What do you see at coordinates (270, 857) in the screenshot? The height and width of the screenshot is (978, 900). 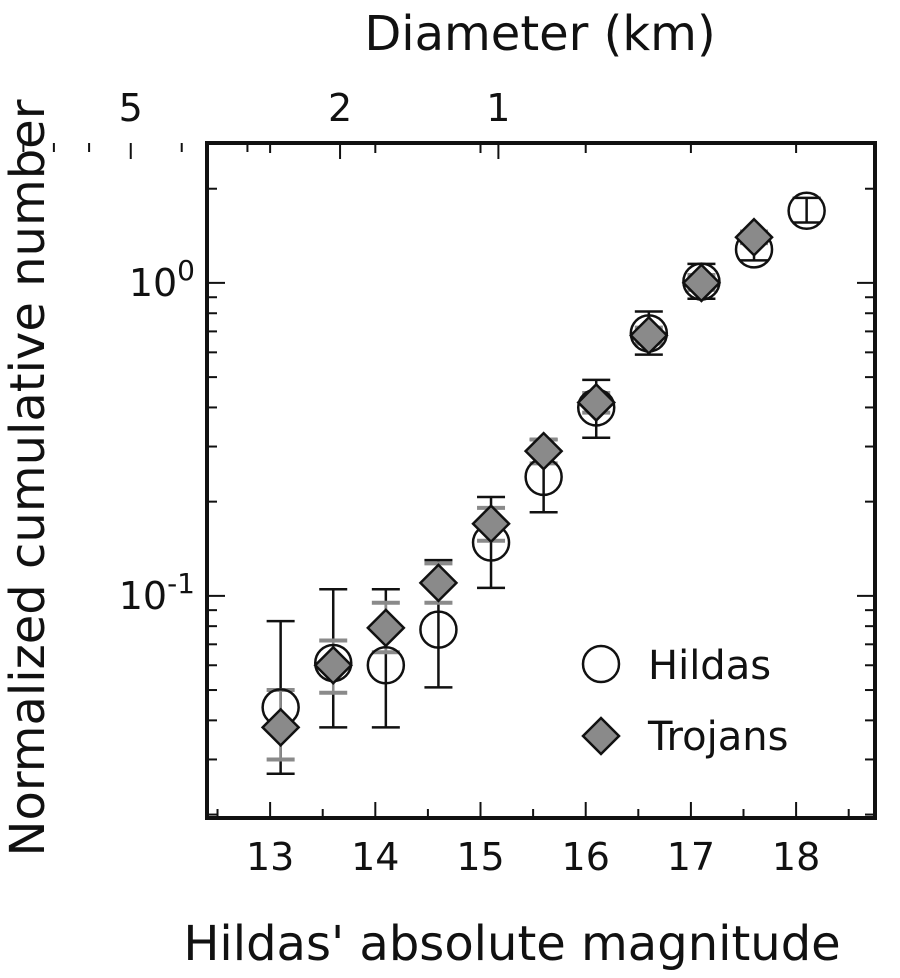 I see `x-tick-label: 13` at bounding box center [270, 857].